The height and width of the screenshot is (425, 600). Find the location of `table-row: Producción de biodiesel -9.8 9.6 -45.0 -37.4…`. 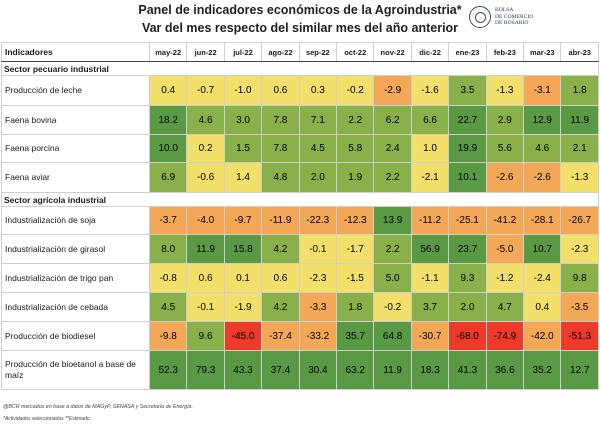

table-row: Producción de biodiesel -9.8 9.6 -45.0 -37.4… is located at coordinates (300, 336).